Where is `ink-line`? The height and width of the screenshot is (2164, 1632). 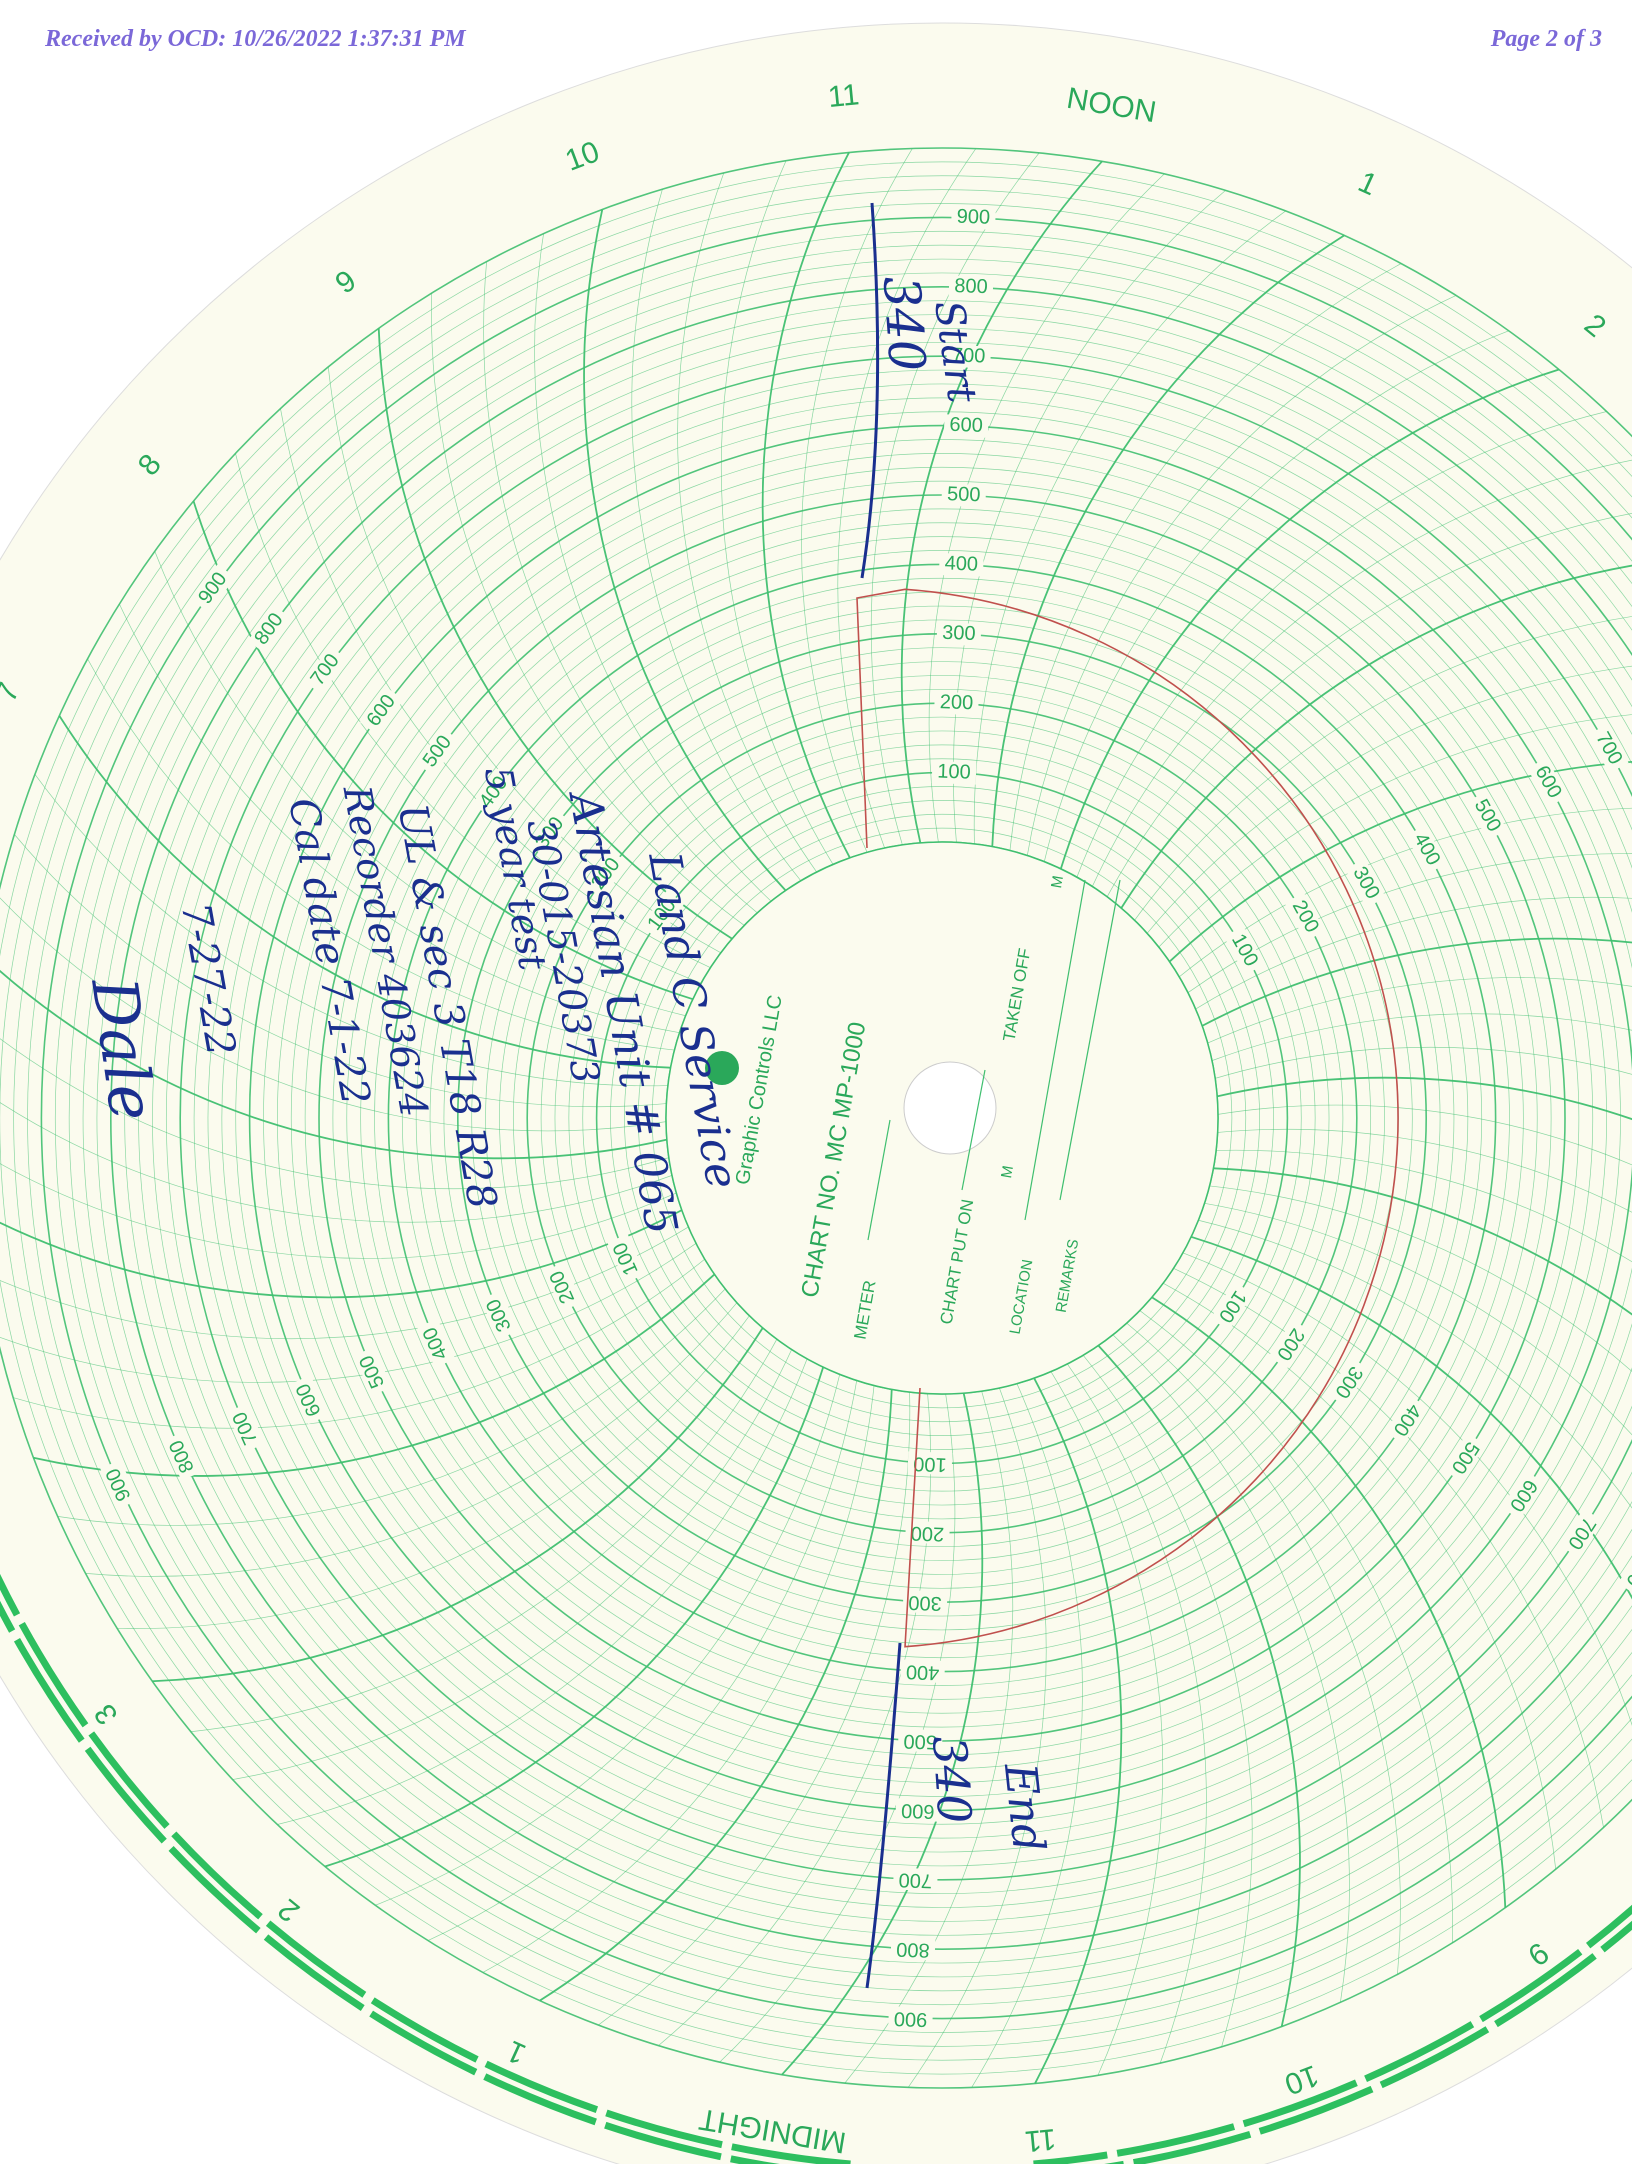
ink-line is located at coordinates (870, 390).